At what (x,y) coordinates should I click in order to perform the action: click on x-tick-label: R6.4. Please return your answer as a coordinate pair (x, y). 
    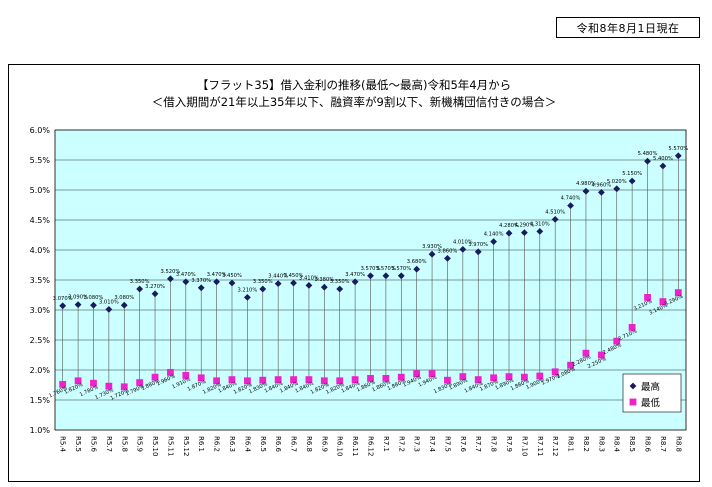
    Looking at the image, I should click on (247, 444).